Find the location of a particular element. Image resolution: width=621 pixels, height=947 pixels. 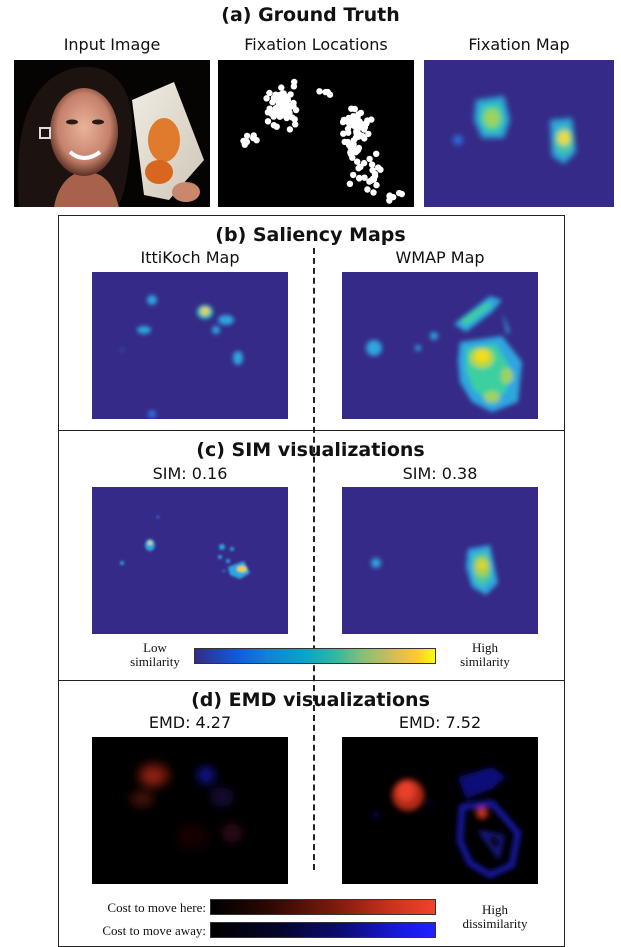

sim-low-label-line1: Low is located at coordinates (155, 647).